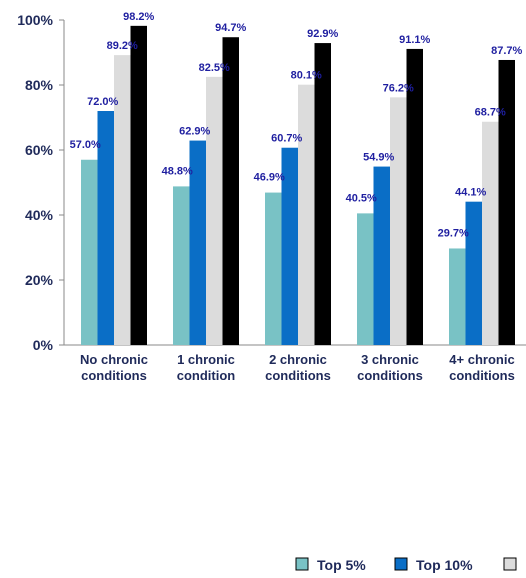  What do you see at coordinates (398, 88) in the screenshot?
I see `data-label: 76.2%` at bounding box center [398, 88].